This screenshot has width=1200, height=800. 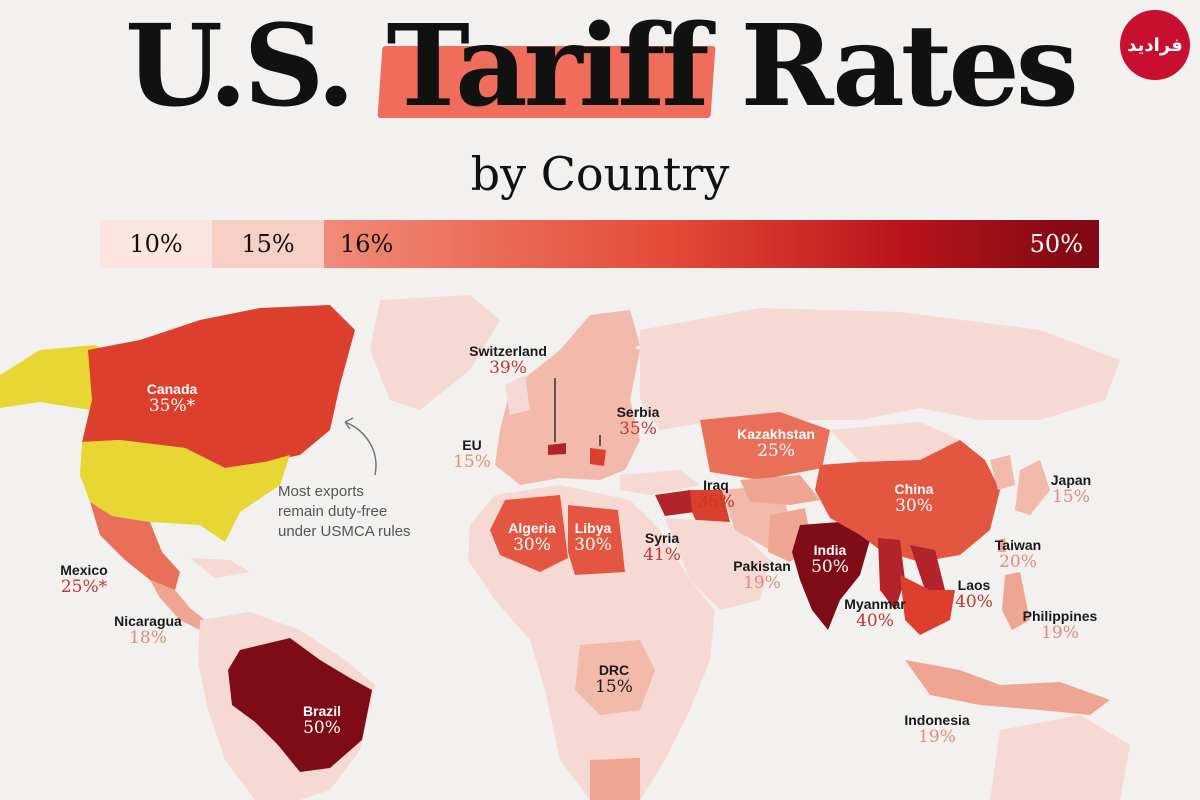 What do you see at coordinates (557, 449) in the screenshot?
I see `switzerland-shape` at bounding box center [557, 449].